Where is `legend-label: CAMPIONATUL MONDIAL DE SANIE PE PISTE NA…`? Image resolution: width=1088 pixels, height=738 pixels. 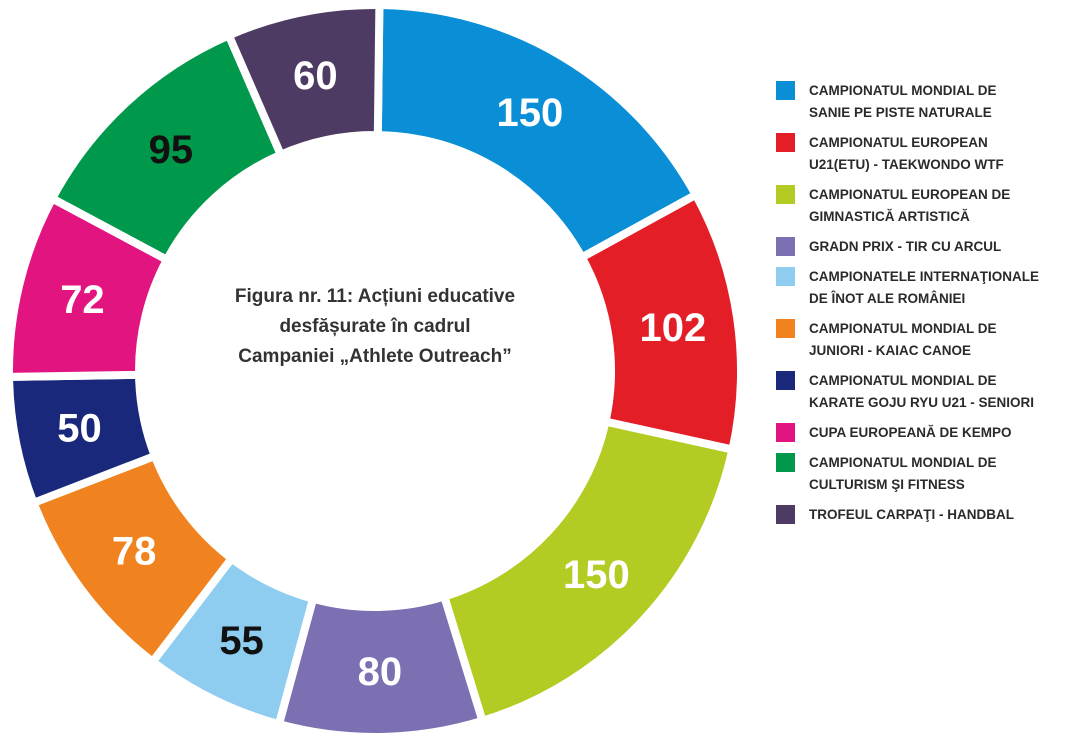 legend-label: CAMPIONATUL MONDIAL DE SANIE PE PISTE NA… is located at coordinates (903, 101).